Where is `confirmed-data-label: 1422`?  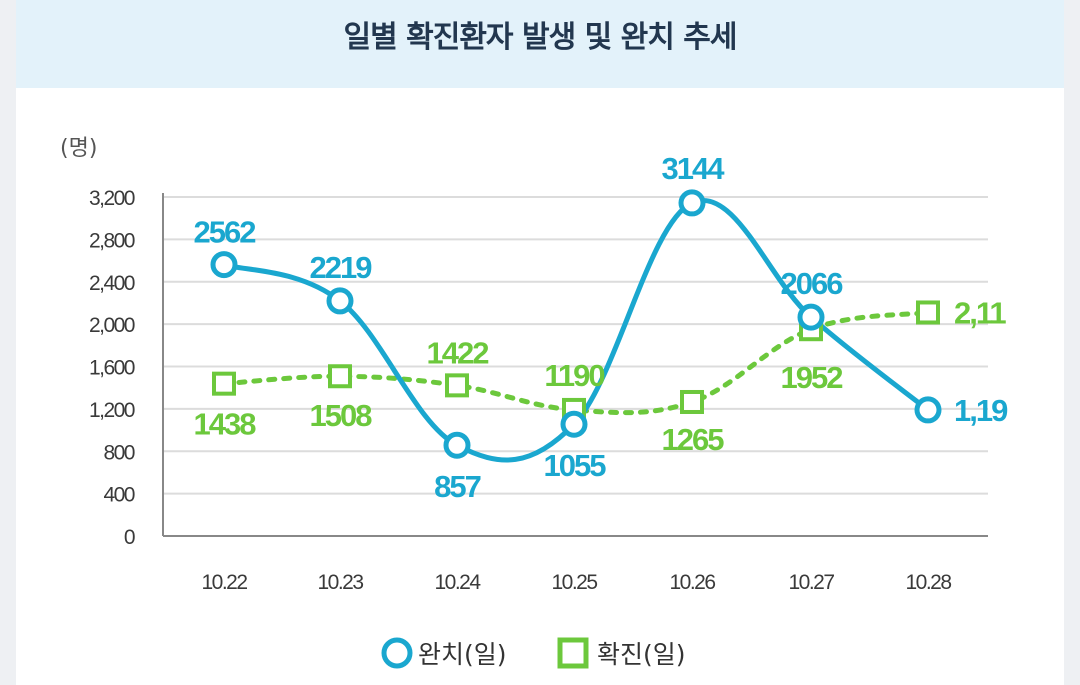
confirmed-data-label: 1422 is located at coordinates (458, 352).